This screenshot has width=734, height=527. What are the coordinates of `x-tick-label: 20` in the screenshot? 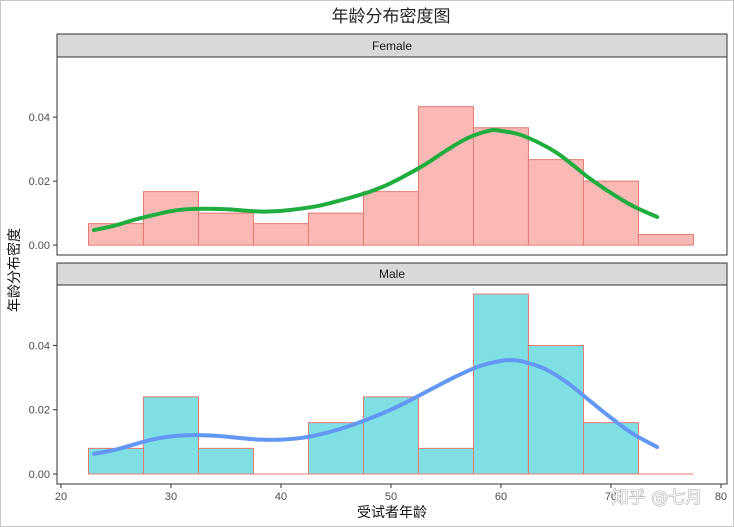 It's located at (61, 497).